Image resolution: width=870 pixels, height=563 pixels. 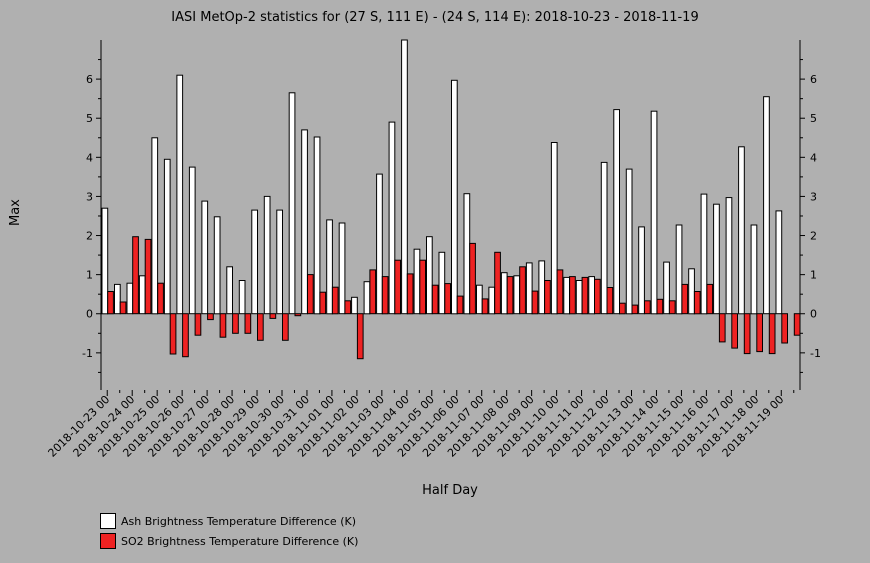 I want to click on x-axis-label: Half Day, so click(x=450, y=490).